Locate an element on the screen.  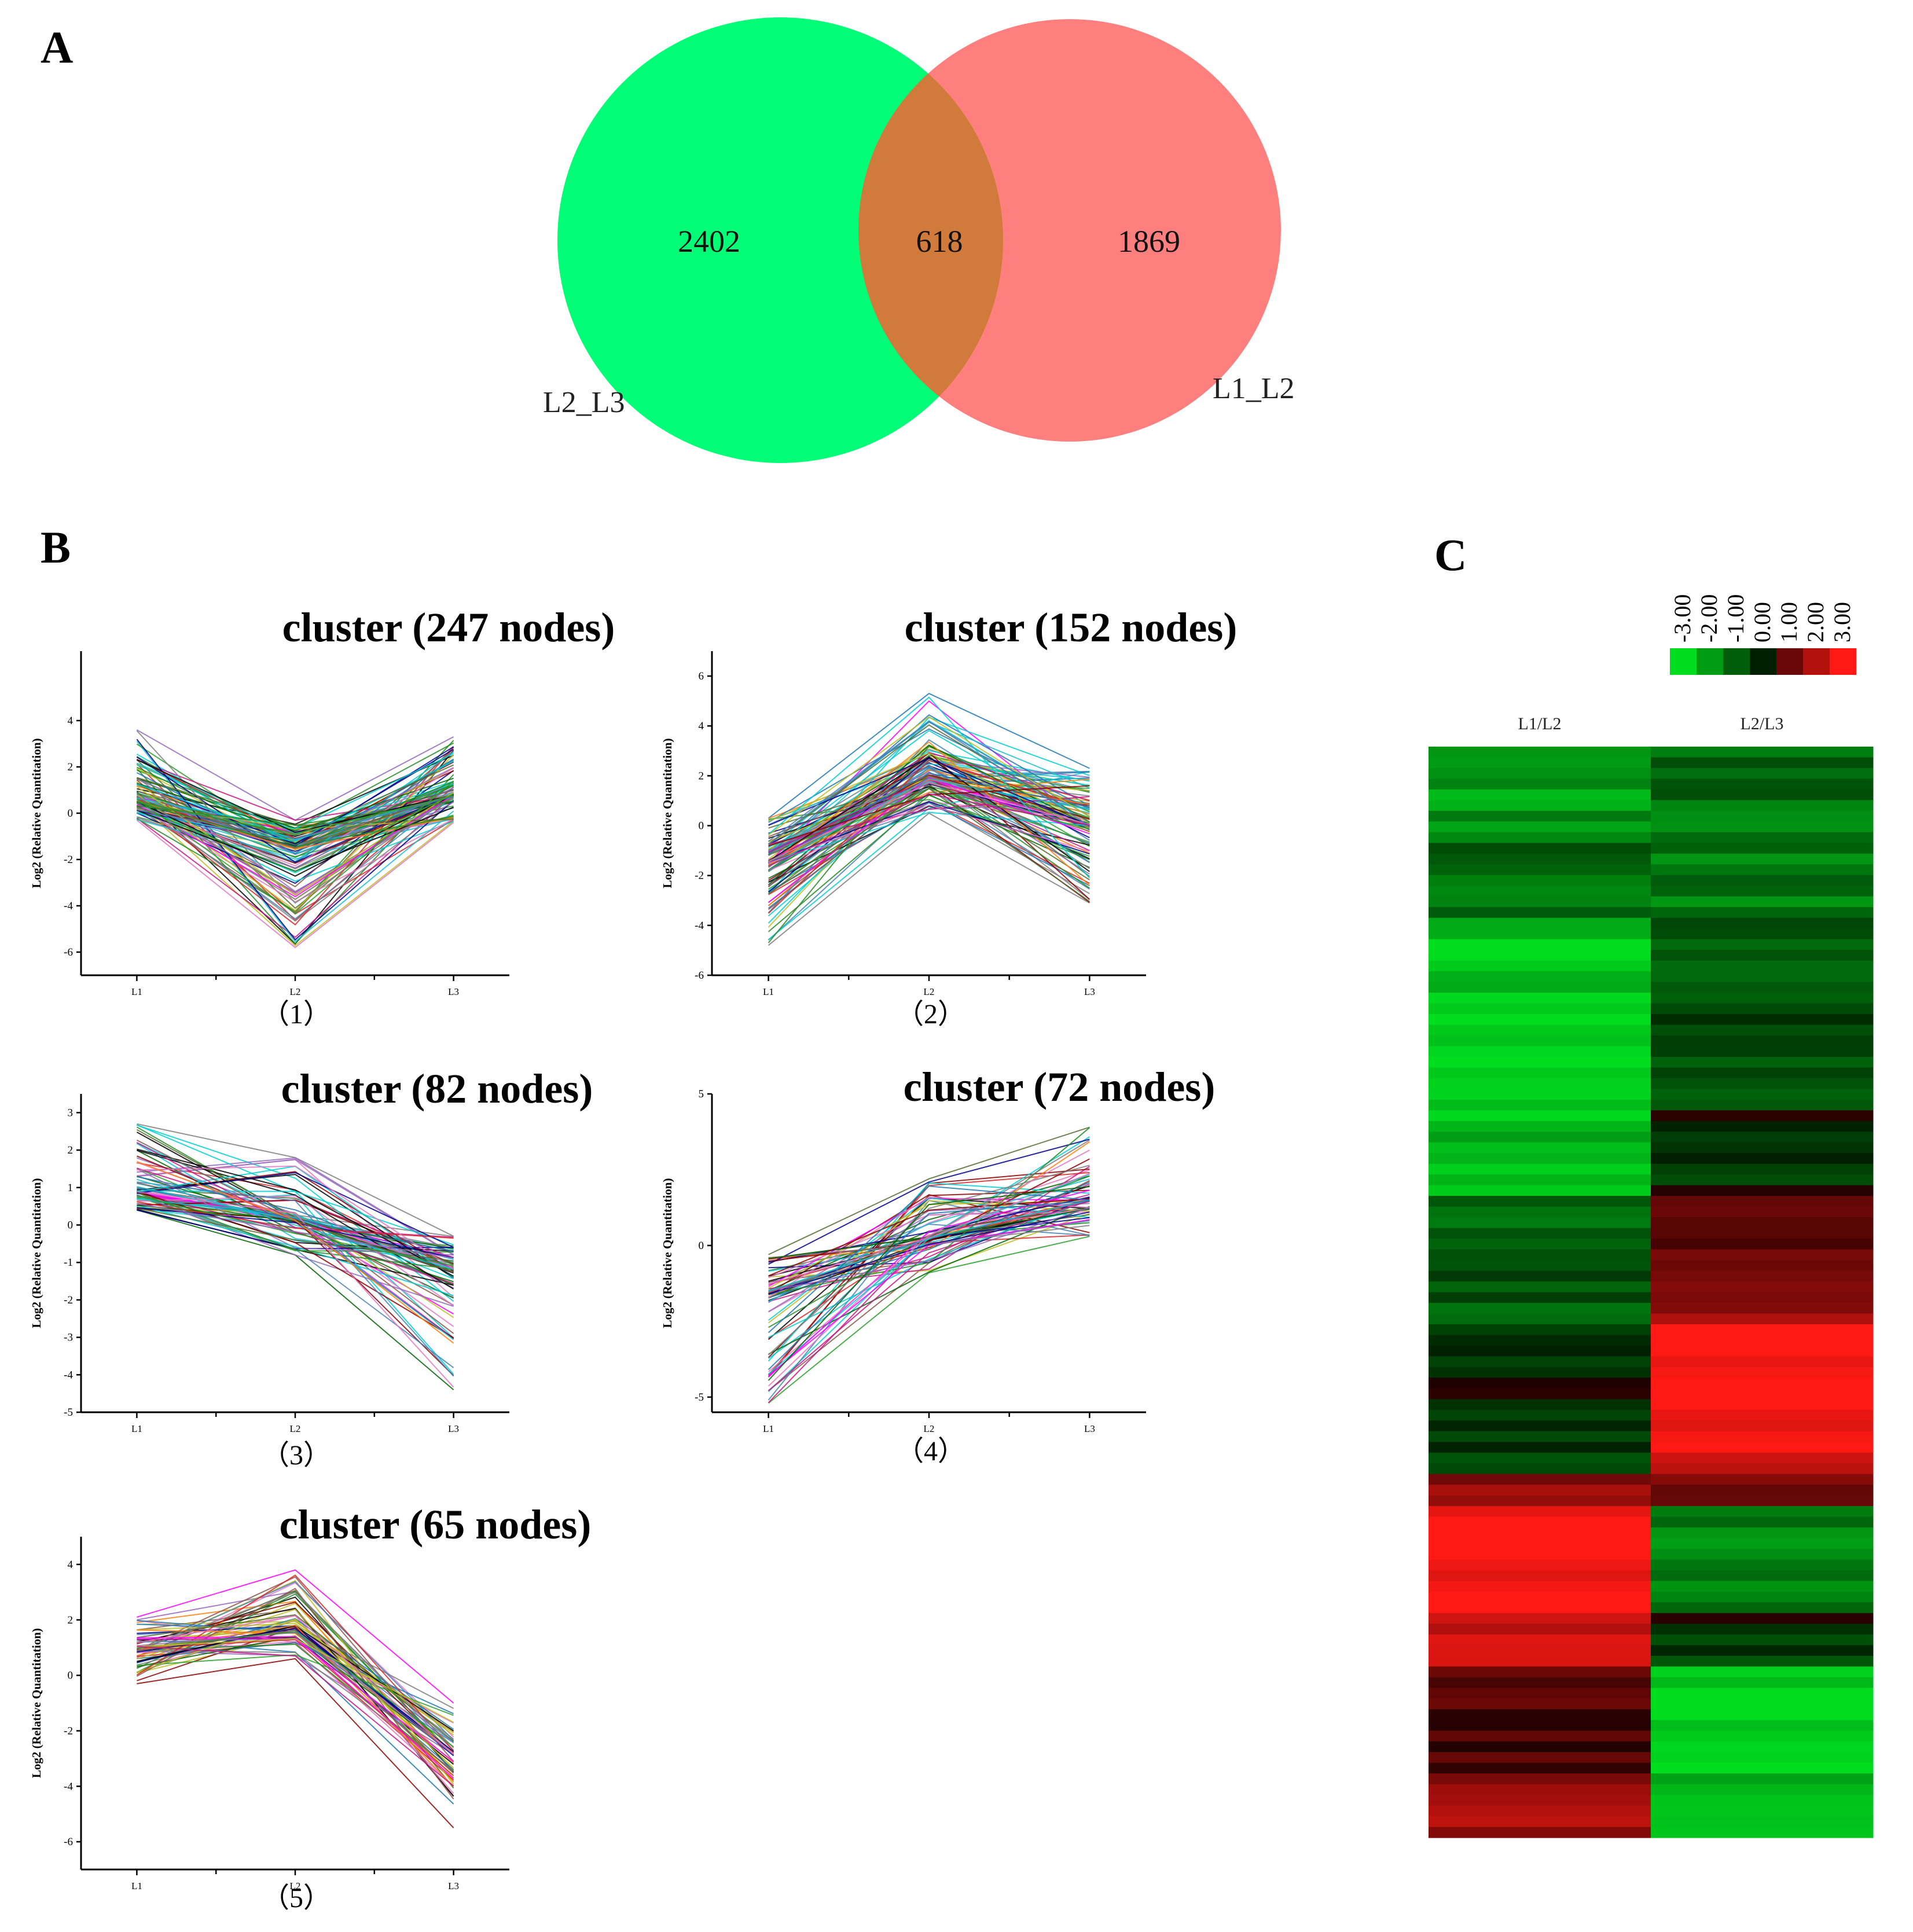
y-tick-label: -4 is located at coordinates (68, 1375).